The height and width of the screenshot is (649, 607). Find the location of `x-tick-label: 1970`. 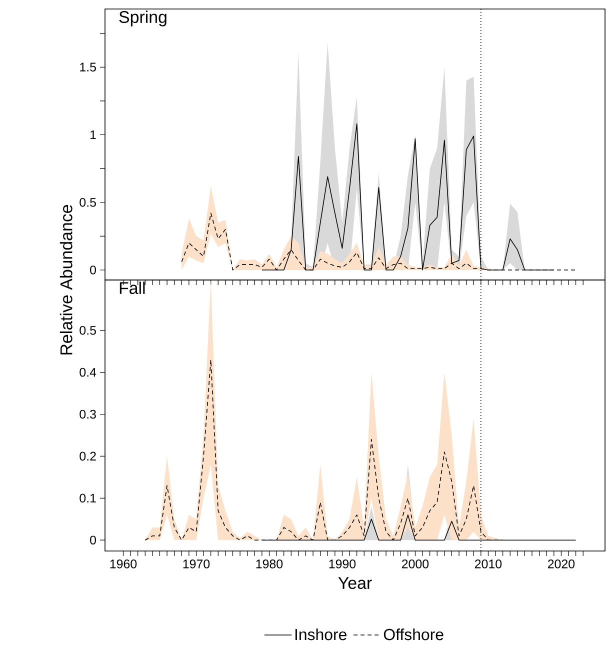

x-tick-label: 1970 is located at coordinates (196, 564).